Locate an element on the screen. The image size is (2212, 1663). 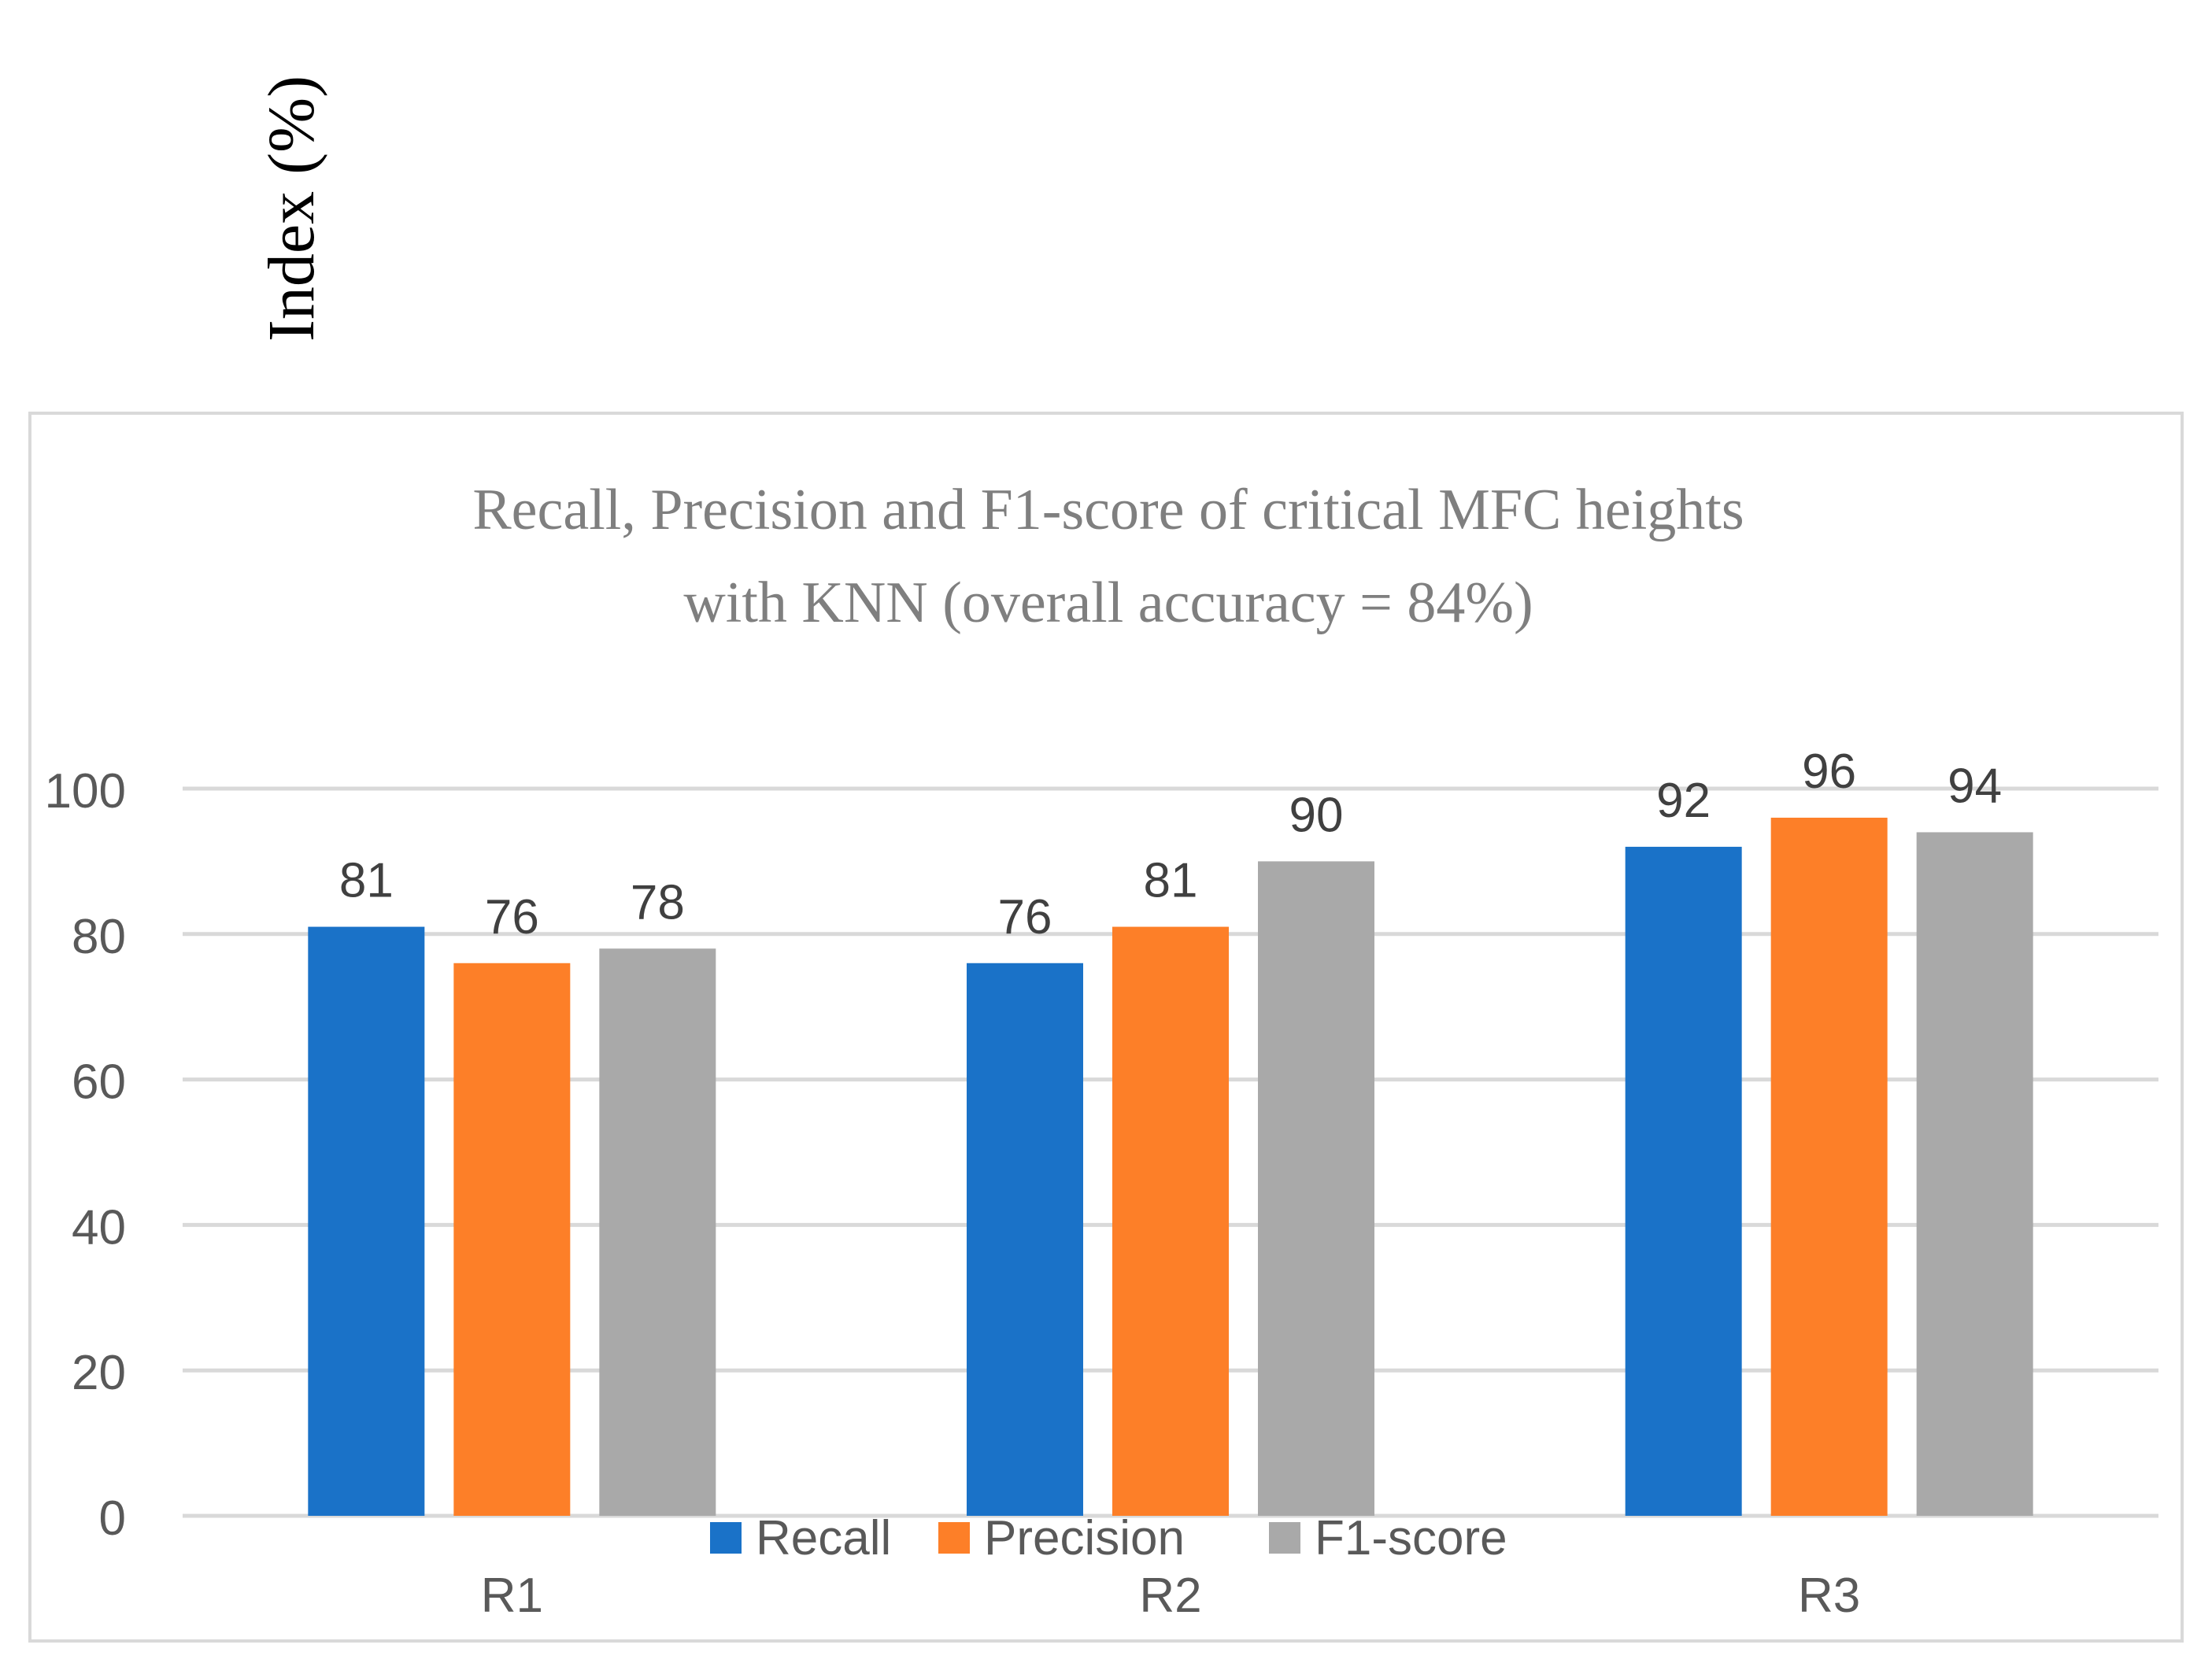
bar-recall-r3 is located at coordinates (1683, 1181).